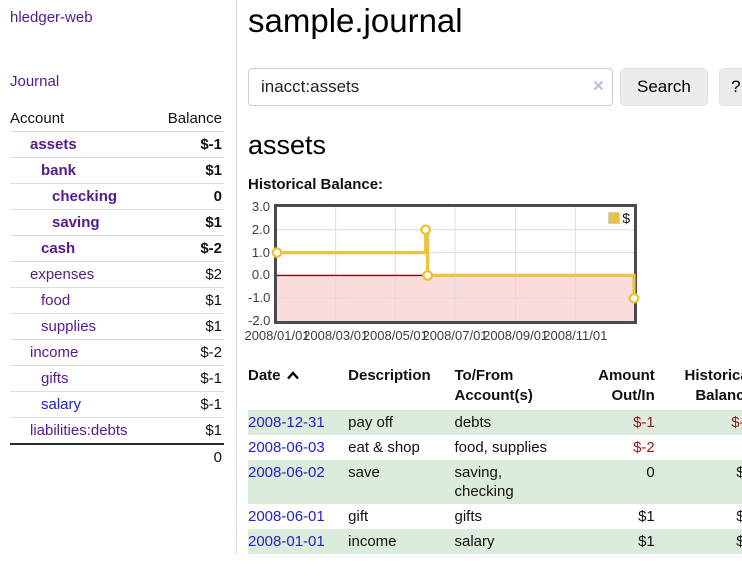 This screenshot has width=742, height=582. I want to click on account-row: assets $-1, so click(117, 144).